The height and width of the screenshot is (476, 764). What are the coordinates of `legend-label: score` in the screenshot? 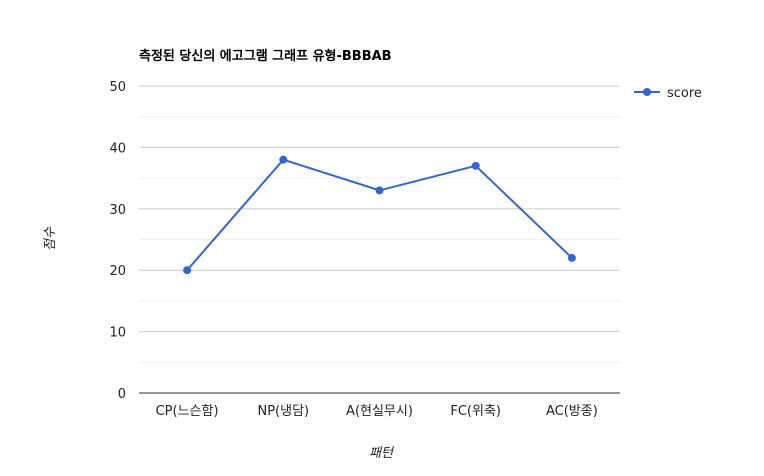 It's located at (684, 93).